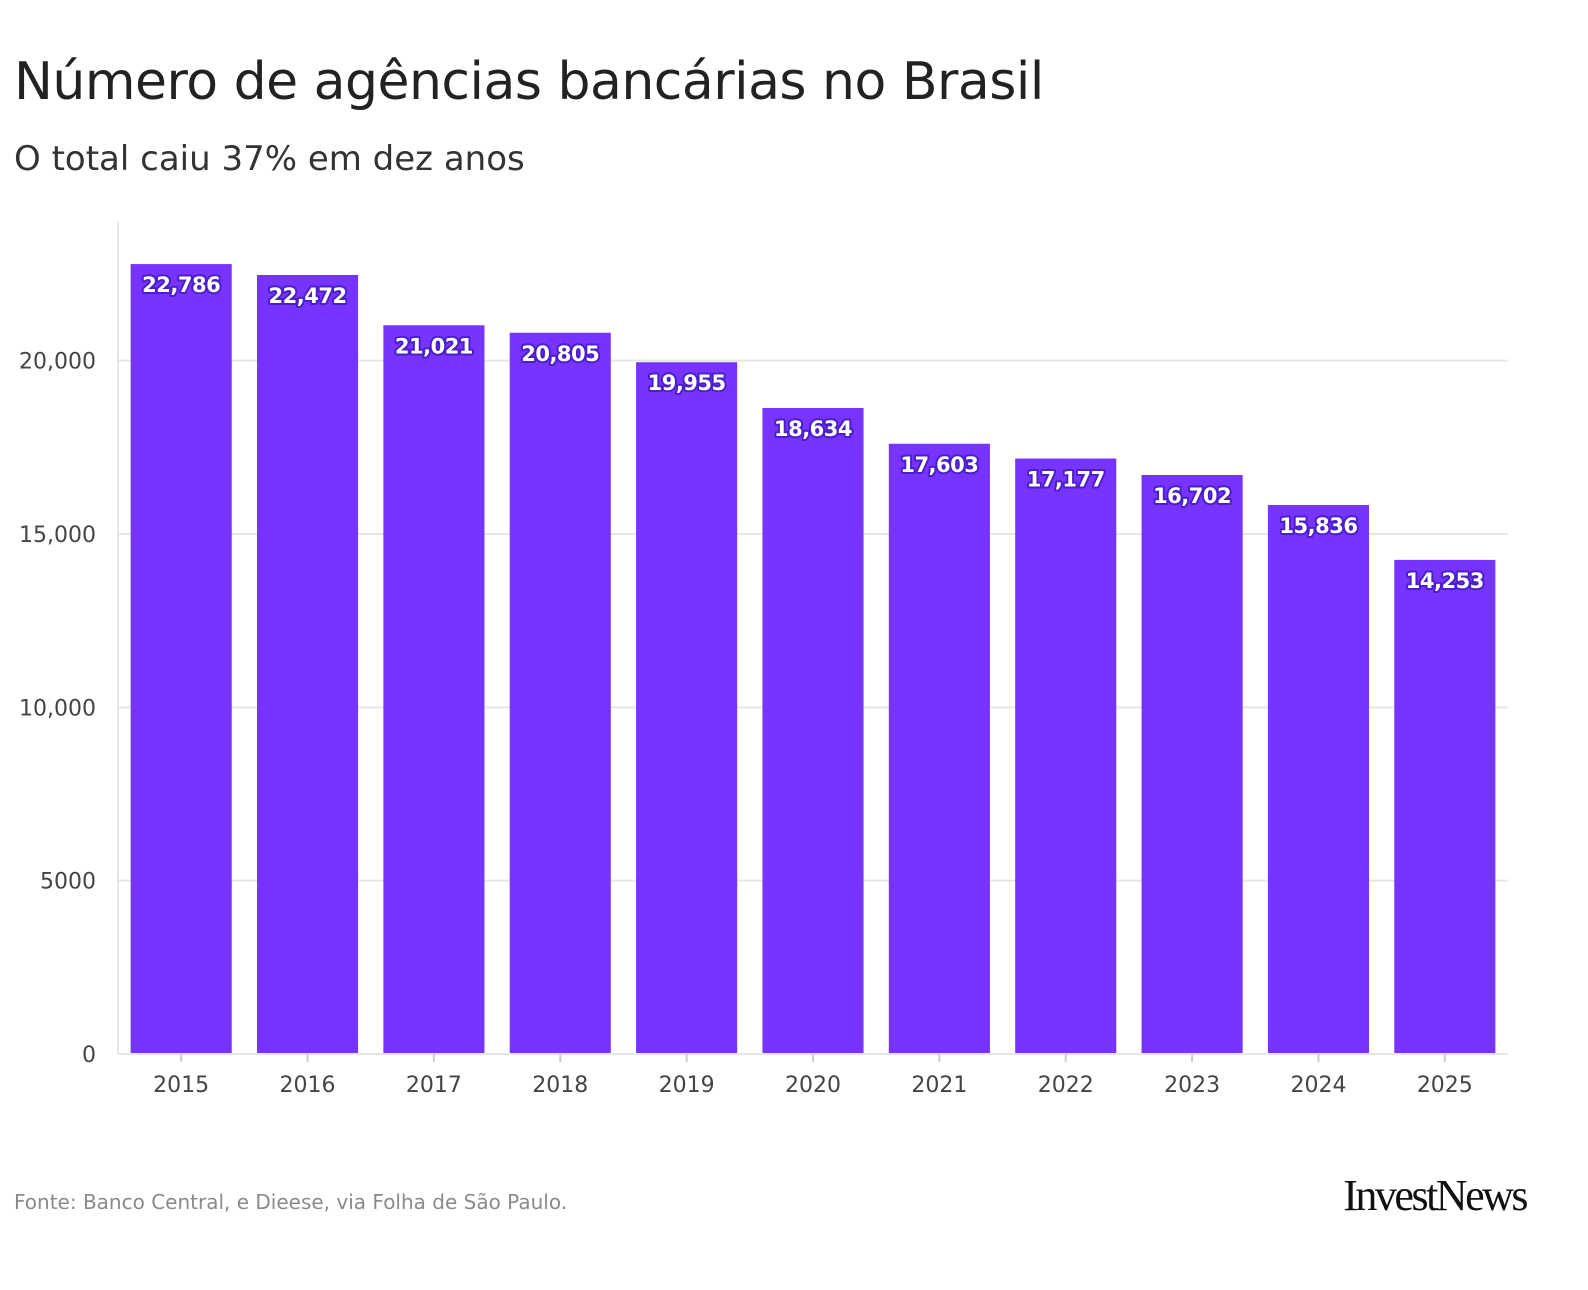 Image resolution: width=1588 pixels, height=1290 pixels. What do you see at coordinates (269, 159) in the screenshot?
I see `chart-subtitle: O total caiu 37% em dez anos` at bounding box center [269, 159].